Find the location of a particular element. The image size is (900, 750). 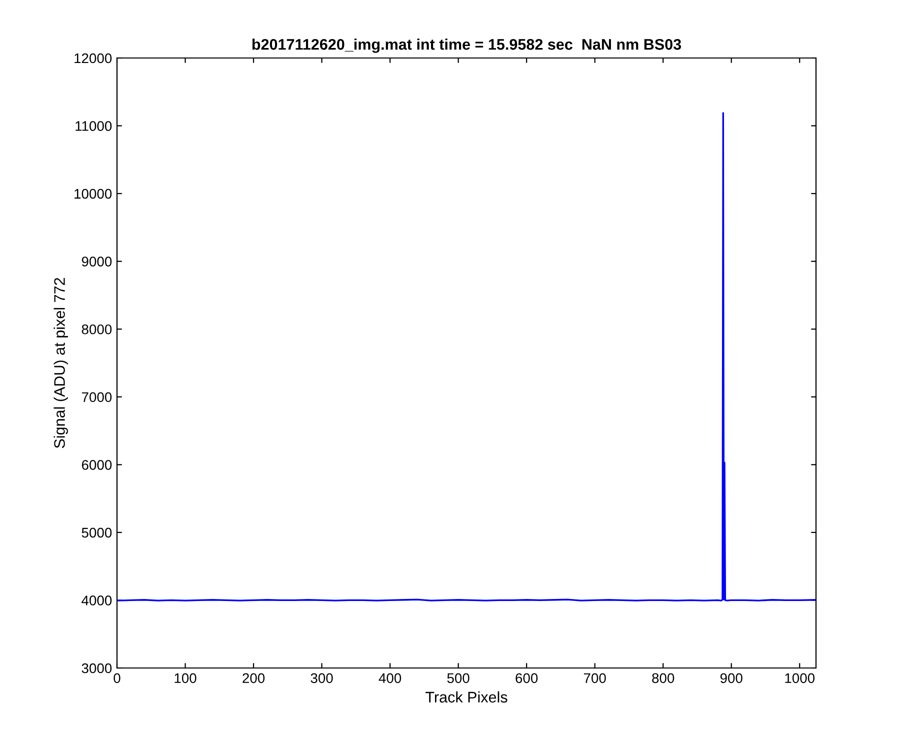

y-tick-label: 7000 is located at coordinates (97, 397).